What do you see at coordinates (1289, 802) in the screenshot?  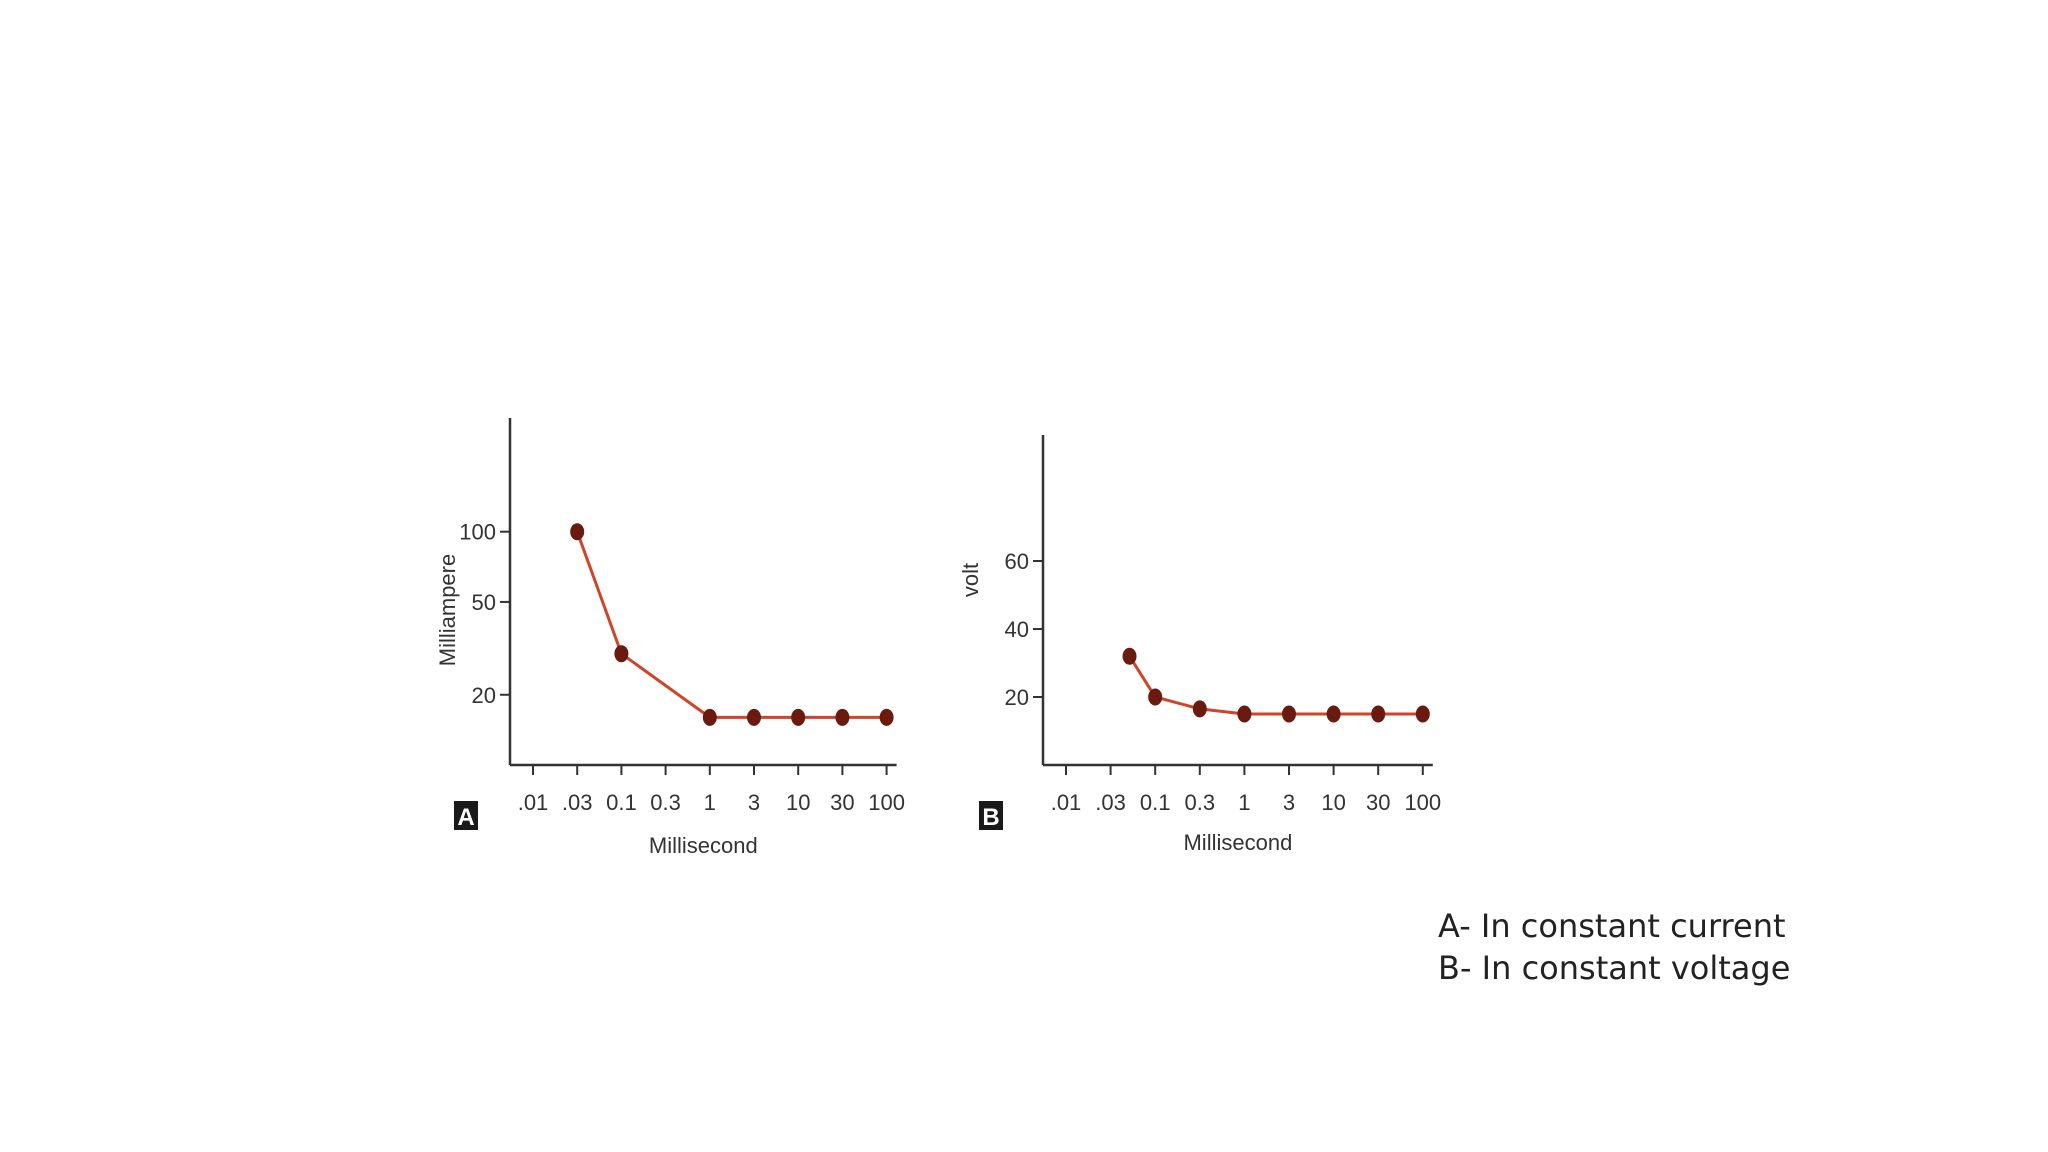 I see `chart-b-x-tick-label: 3` at bounding box center [1289, 802].